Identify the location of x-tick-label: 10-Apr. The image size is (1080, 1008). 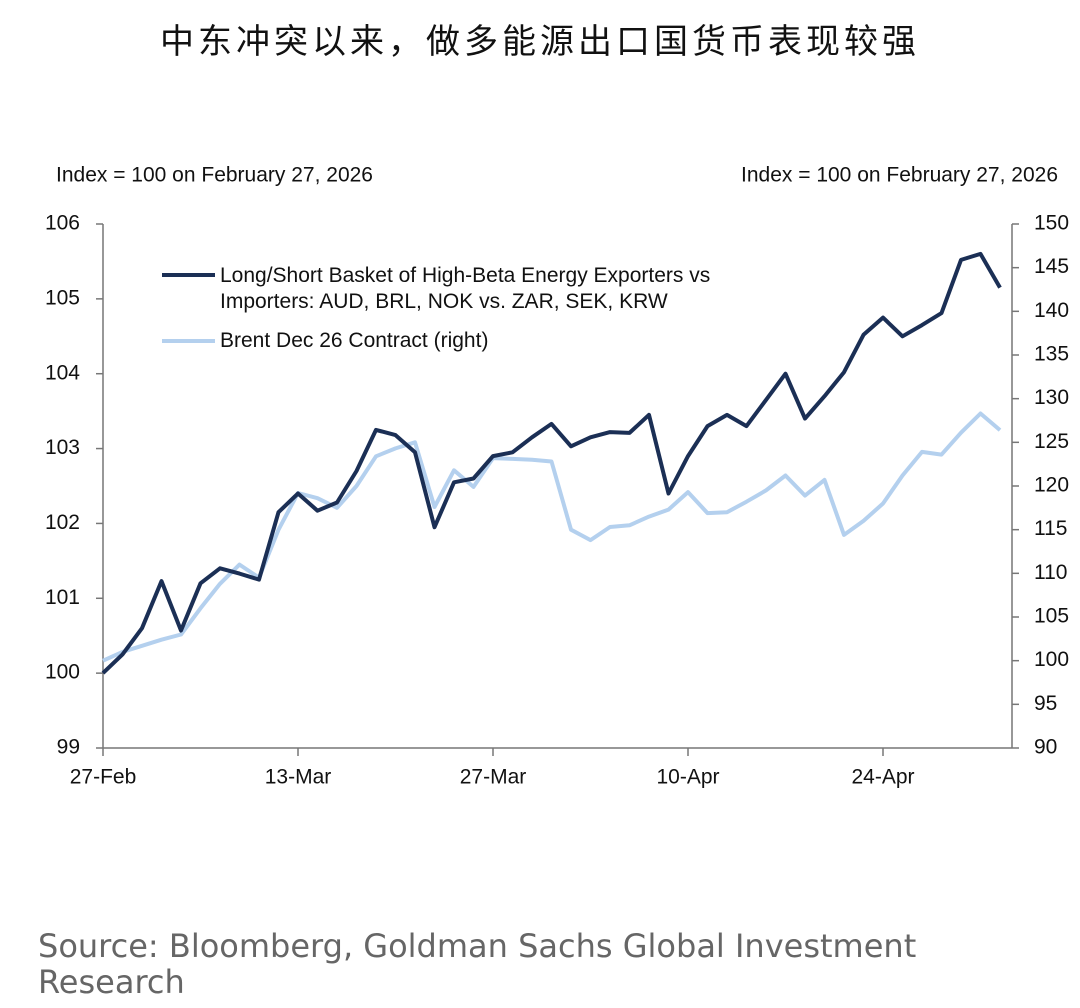
(687, 777).